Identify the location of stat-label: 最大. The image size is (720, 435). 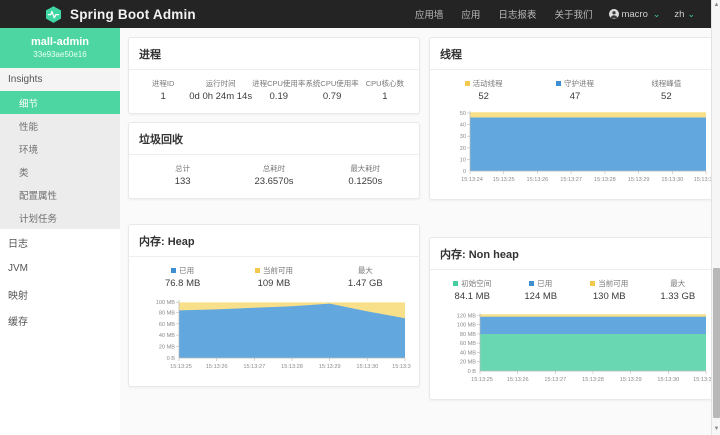
(365, 270).